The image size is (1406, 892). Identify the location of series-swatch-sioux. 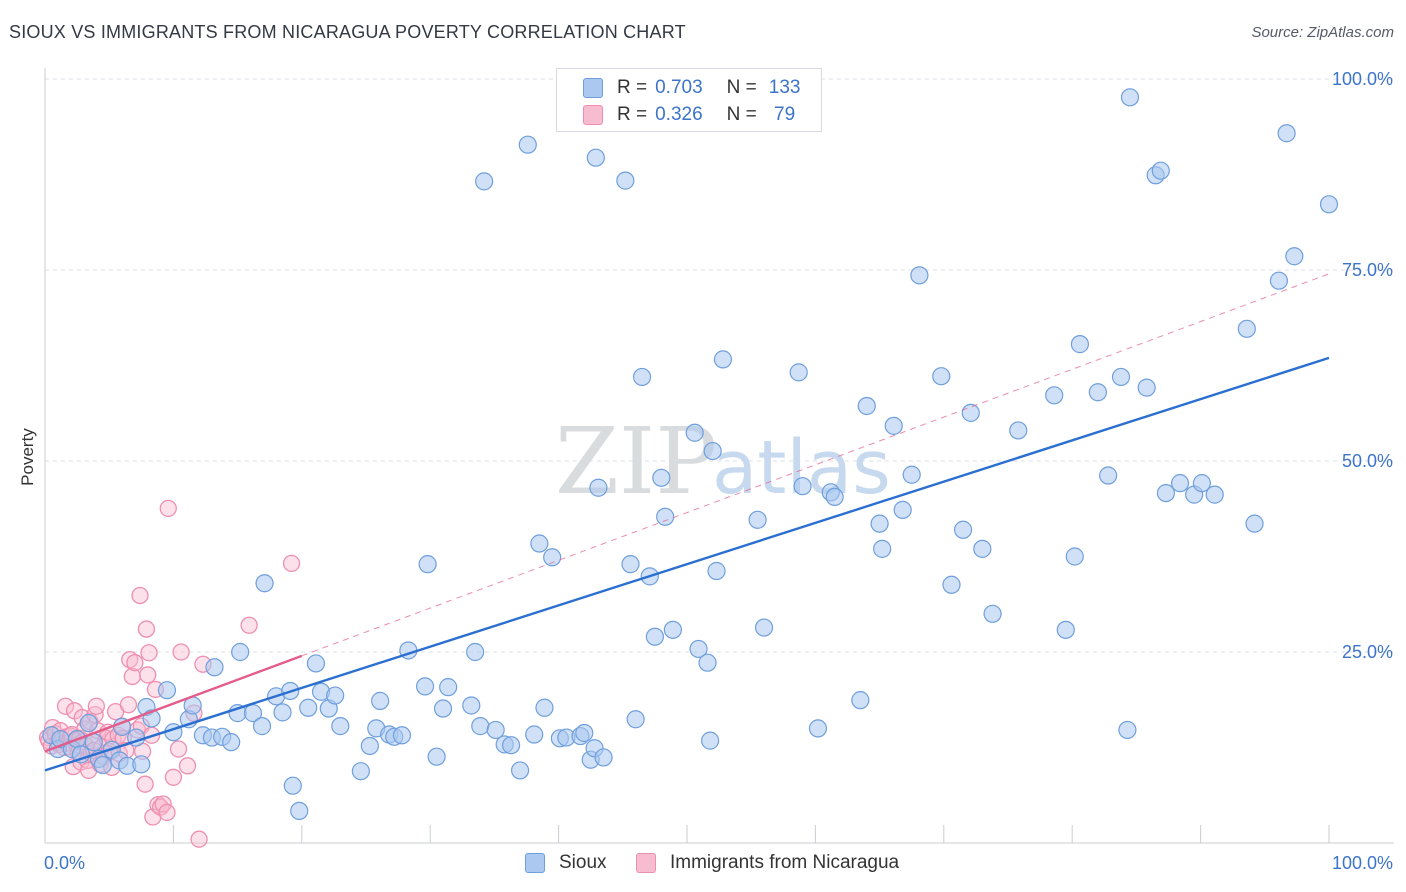
(535, 863).